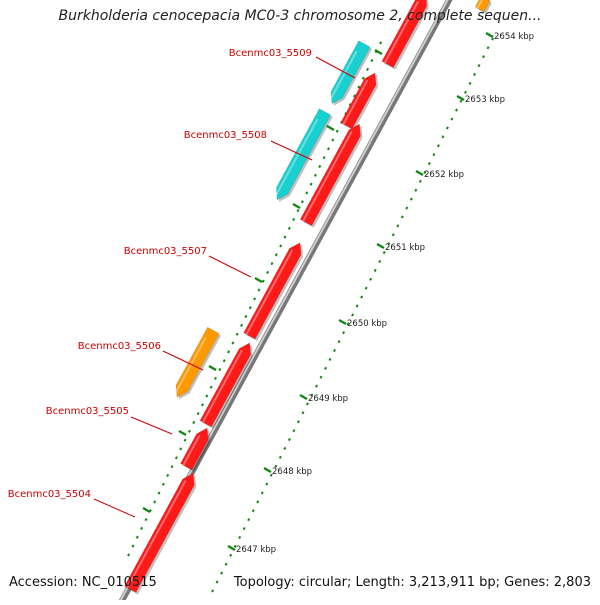 This screenshot has height=605, width=600. Describe the element at coordinates (405, 248) in the screenshot. I see `ruler-tick-label: 2651 kbp` at that location.